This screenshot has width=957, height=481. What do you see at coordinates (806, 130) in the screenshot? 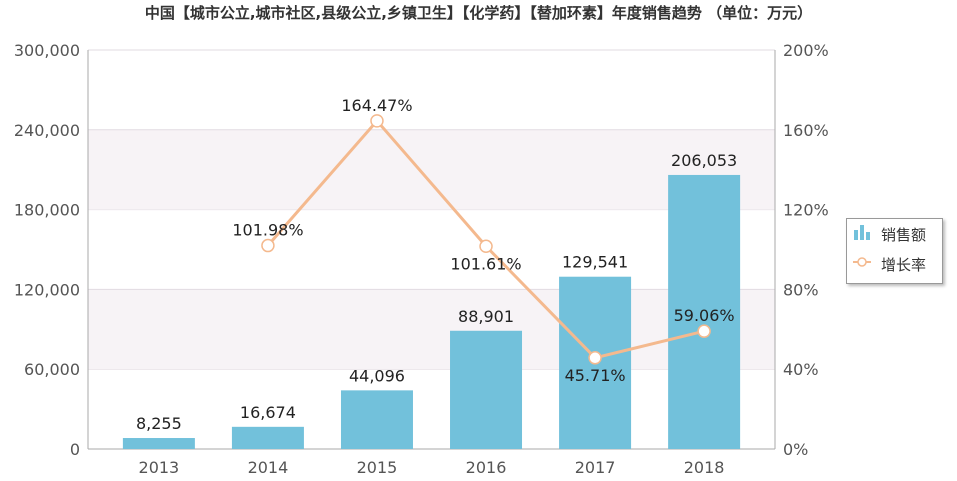
I see `y-right-tick: 160%` at bounding box center [806, 130].